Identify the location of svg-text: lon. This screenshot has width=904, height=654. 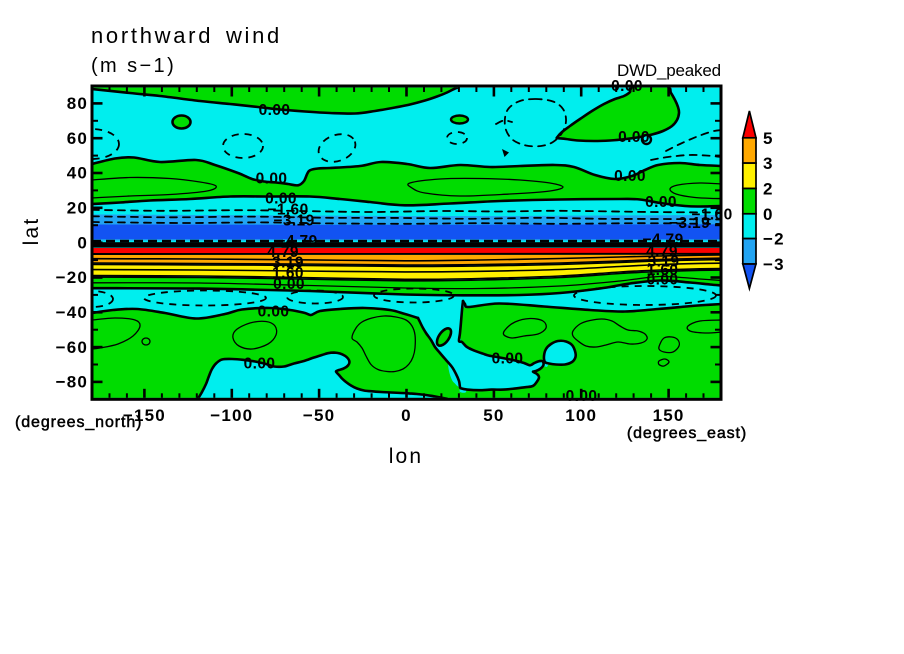
(406, 456).